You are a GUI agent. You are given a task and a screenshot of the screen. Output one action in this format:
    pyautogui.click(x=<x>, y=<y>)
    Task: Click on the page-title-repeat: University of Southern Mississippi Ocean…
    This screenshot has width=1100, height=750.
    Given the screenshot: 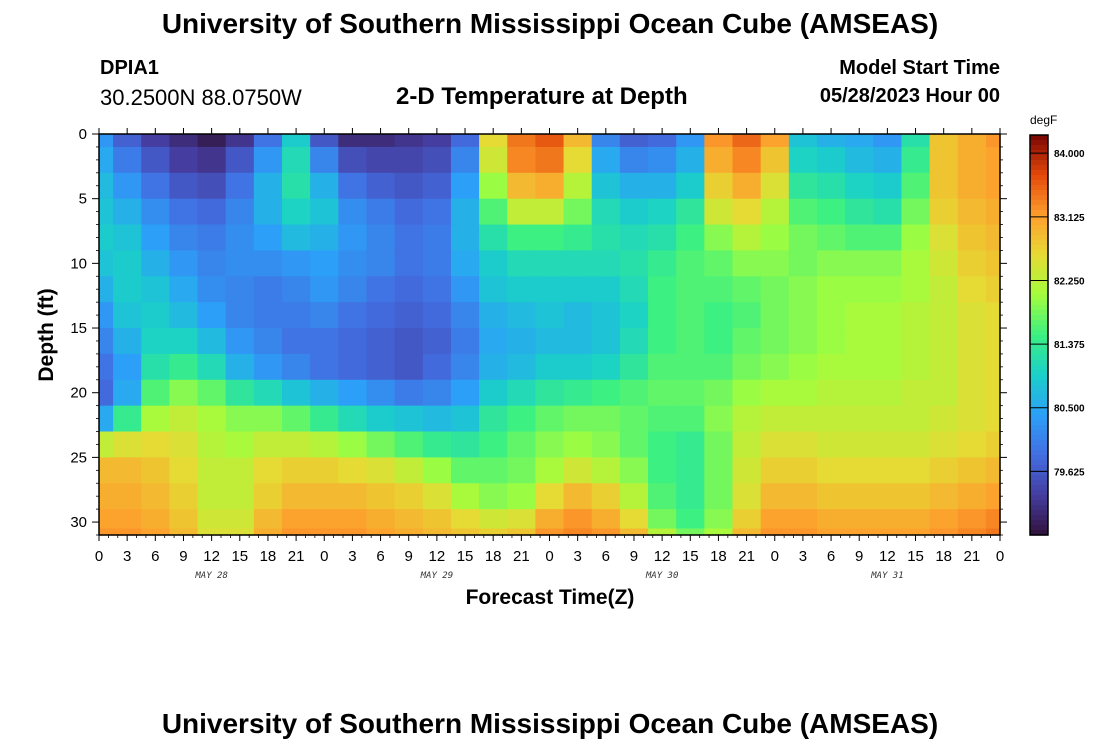 What is the action you would take?
    pyautogui.click(x=550, y=723)
    